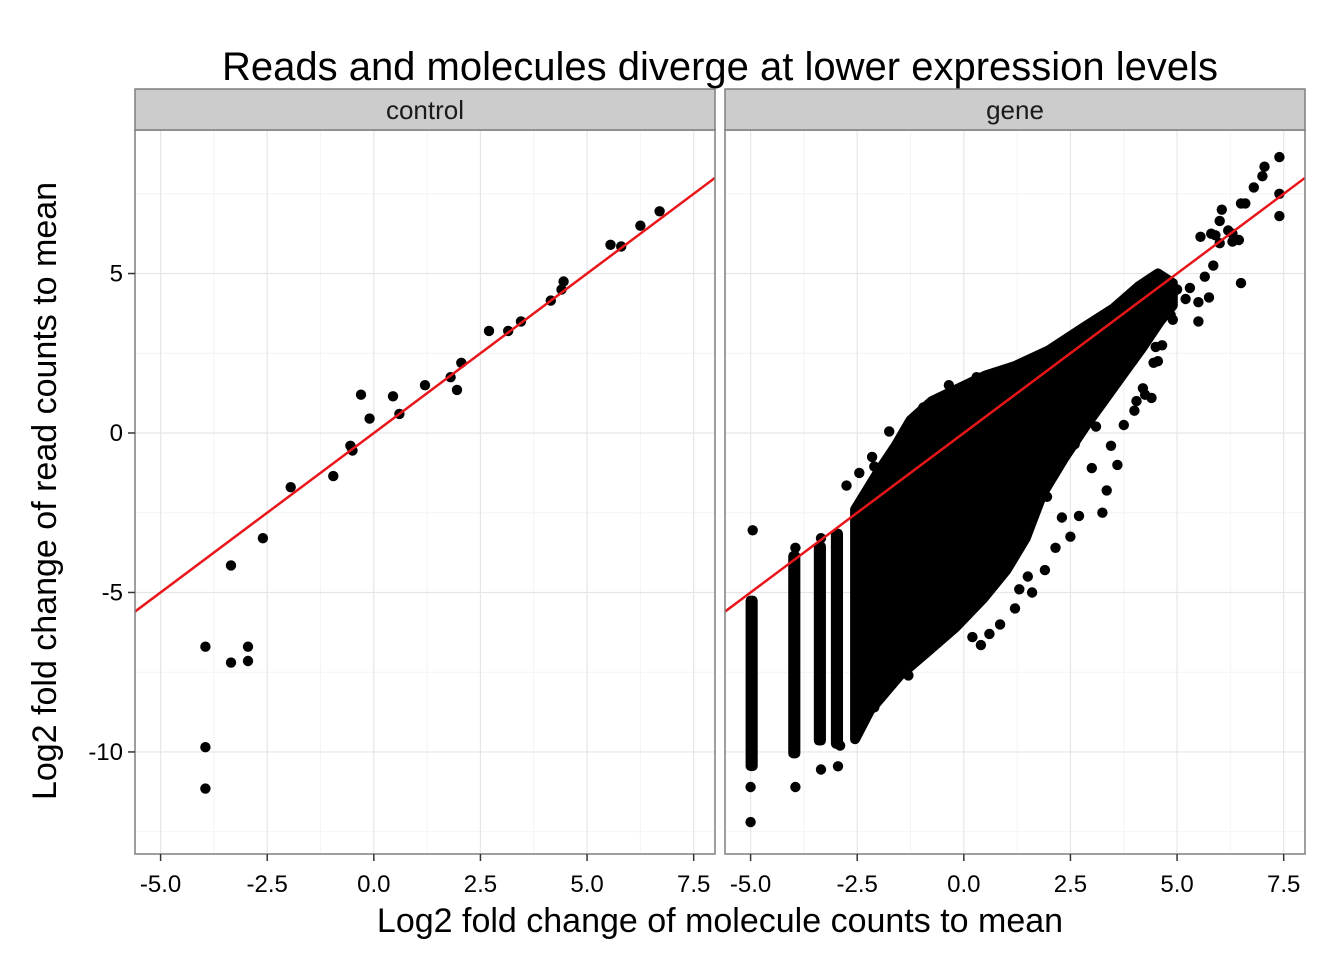 The image size is (1344, 960). Describe the element at coordinates (267, 884) in the screenshot. I see `x-tick-label: -2.5` at that location.